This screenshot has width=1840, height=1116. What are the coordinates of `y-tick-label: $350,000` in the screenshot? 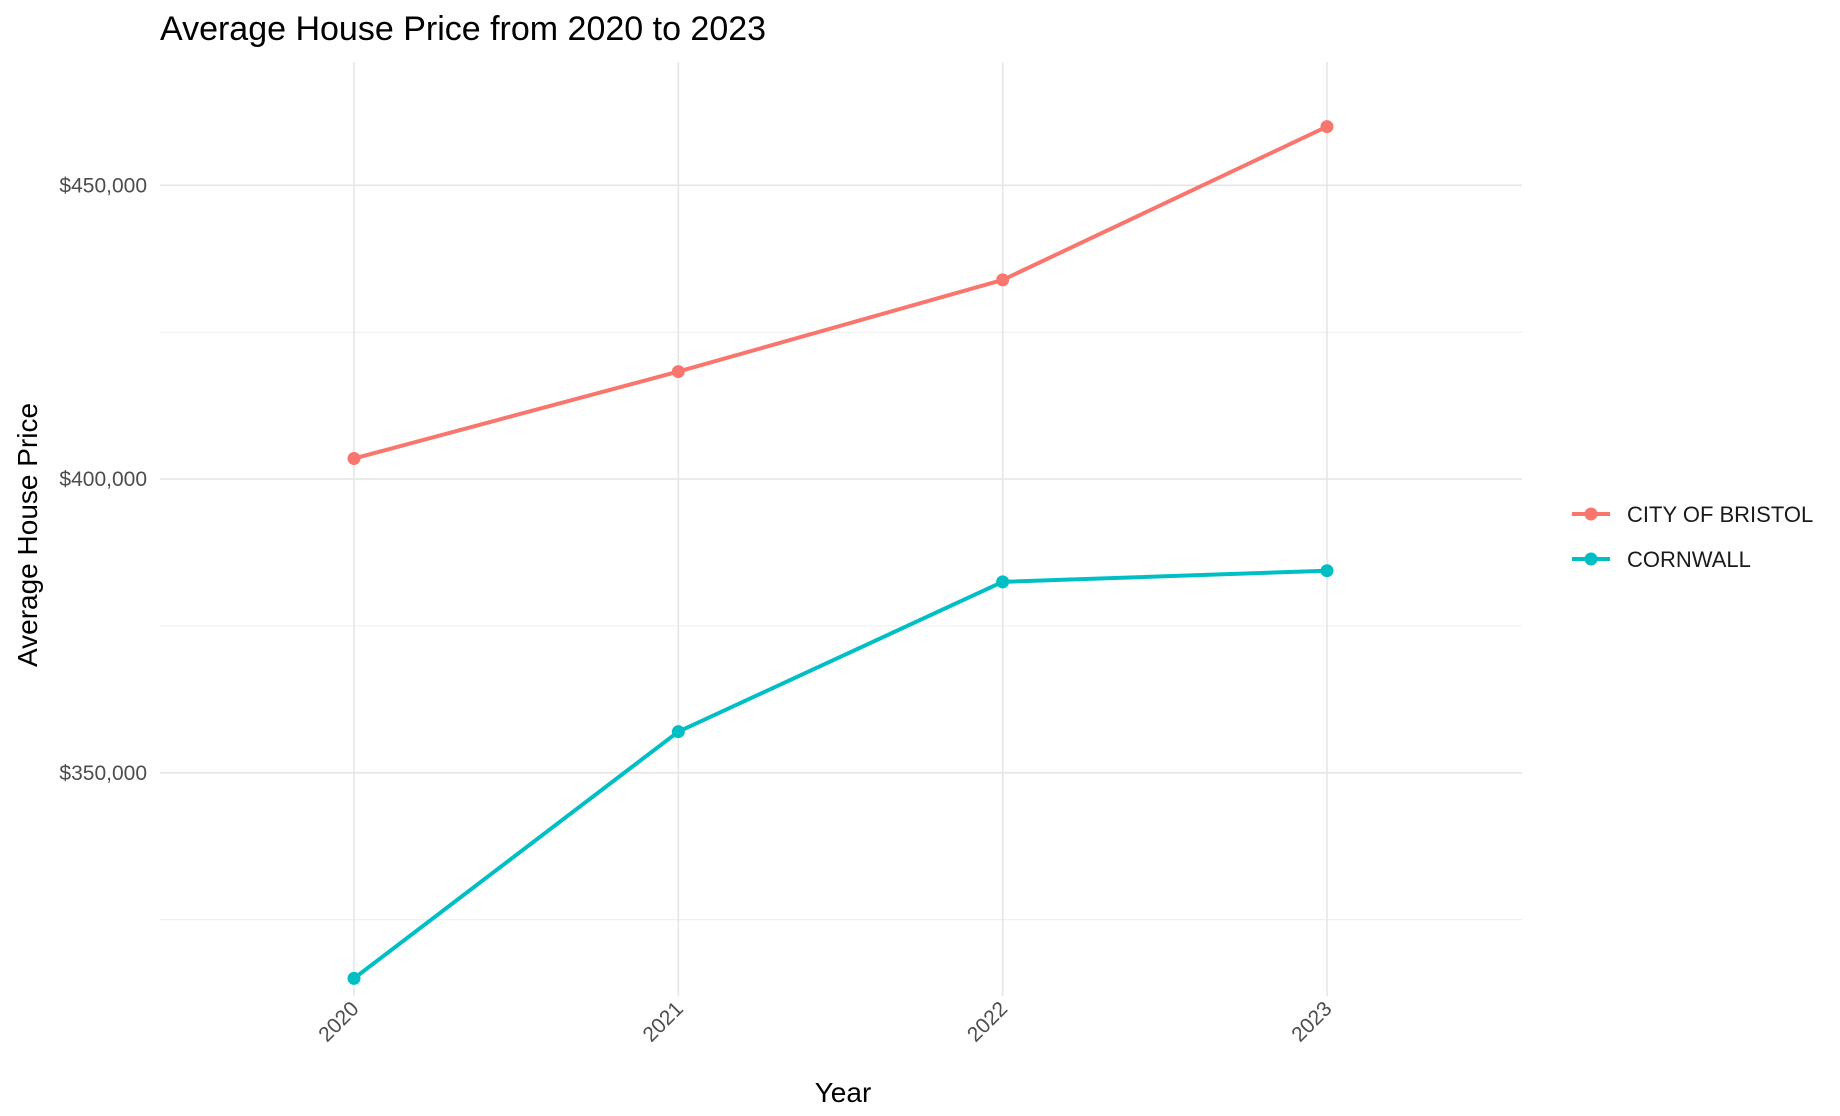 It's located at (103, 773).